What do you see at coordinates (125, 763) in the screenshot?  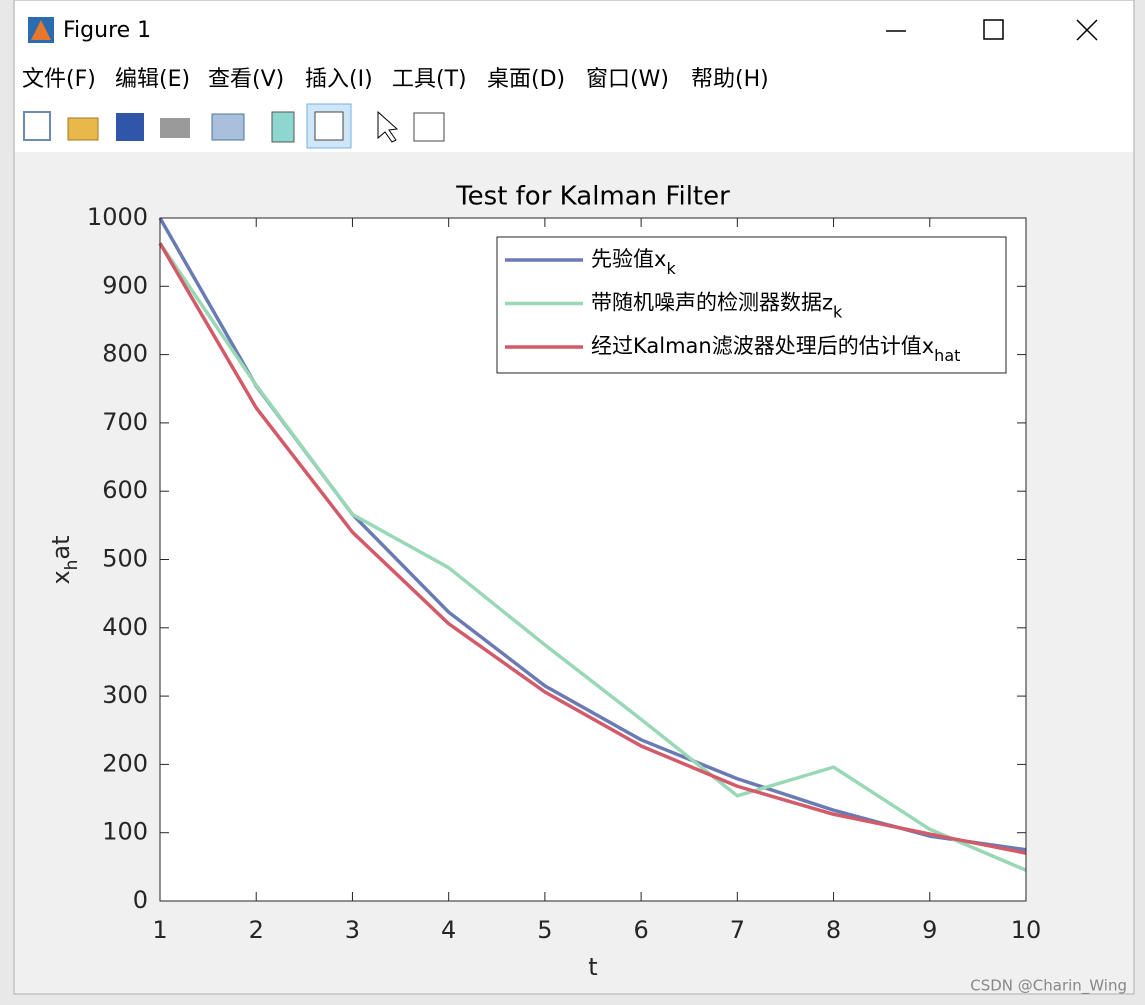 I see `y-tick-label: 200` at bounding box center [125, 763].